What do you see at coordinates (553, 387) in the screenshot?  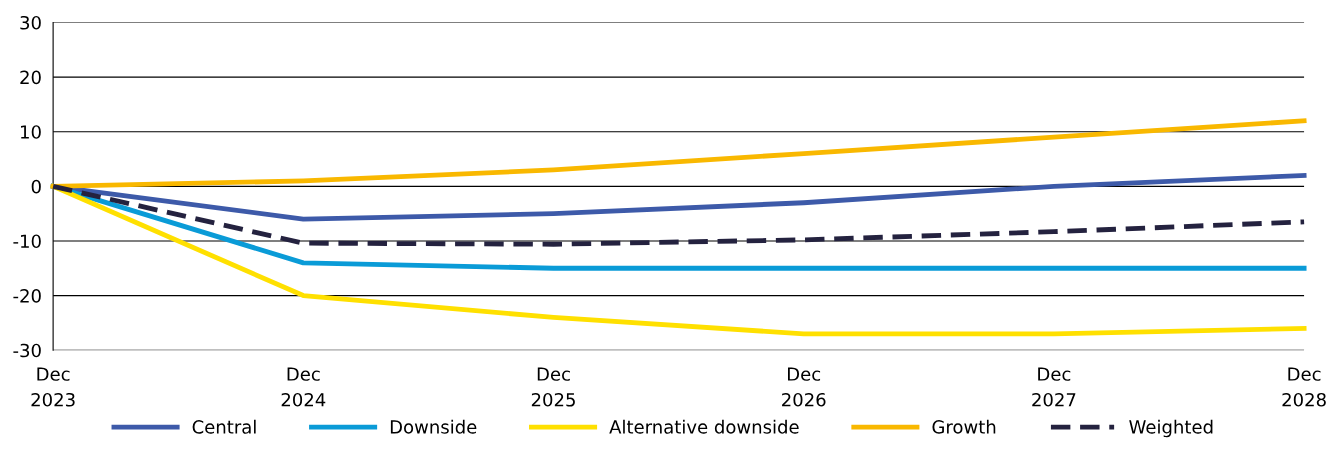 I see `x-tick-label: Dec 2025` at bounding box center [553, 387].